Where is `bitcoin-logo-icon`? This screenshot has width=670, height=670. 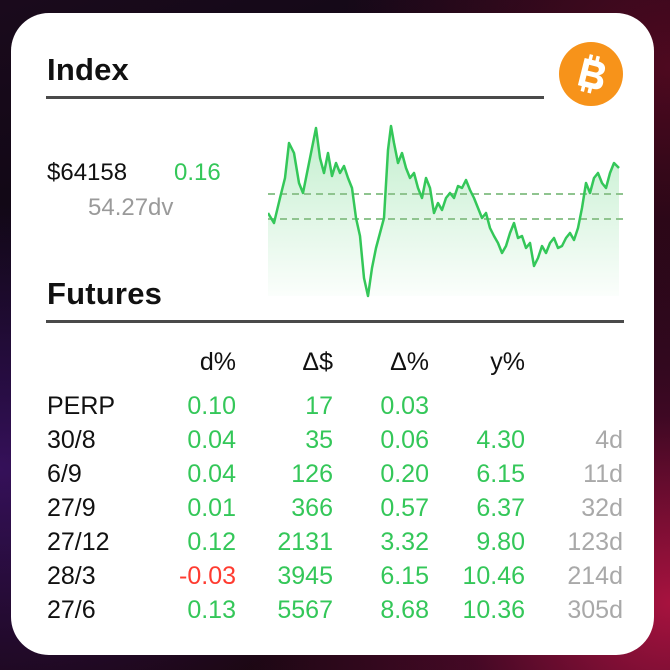 bitcoin-logo-icon is located at coordinates (591, 74).